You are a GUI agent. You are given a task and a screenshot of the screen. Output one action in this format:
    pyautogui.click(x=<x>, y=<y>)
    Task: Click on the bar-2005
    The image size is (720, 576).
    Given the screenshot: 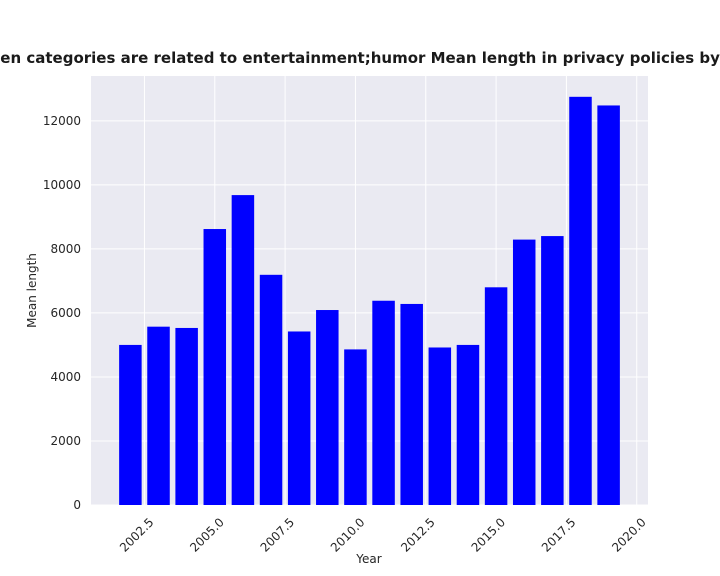 What is the action you would take?
    pyautogui.click(x=215, y=367)
    